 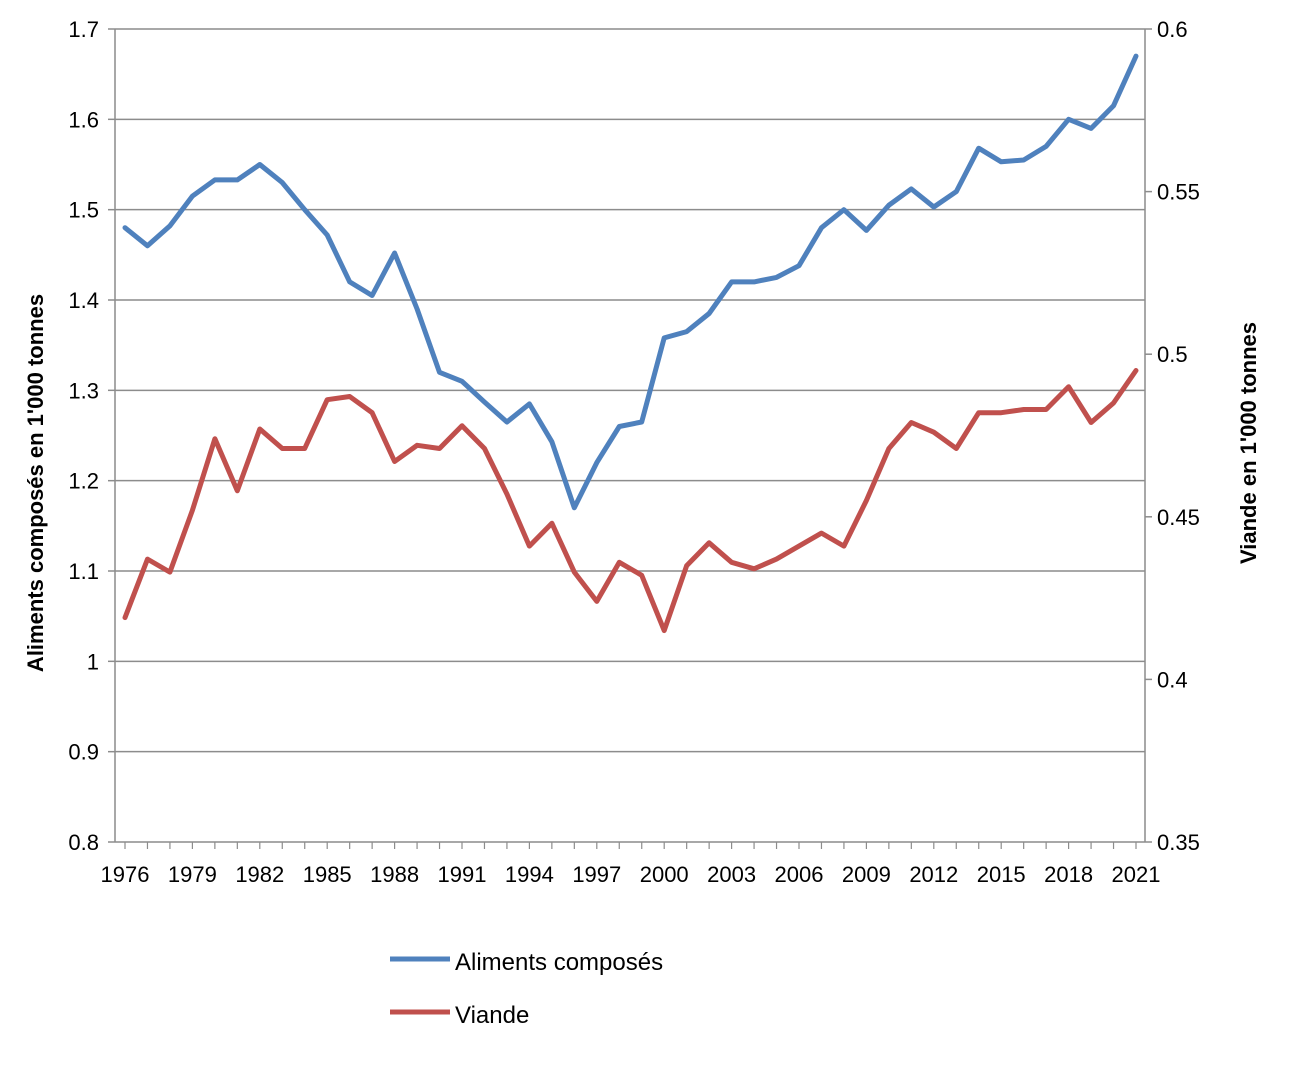 What do you see at coordinates (596, 874) in the screenshot?
I see `x-tick-label: 1997` at bounding box center [596, 874].